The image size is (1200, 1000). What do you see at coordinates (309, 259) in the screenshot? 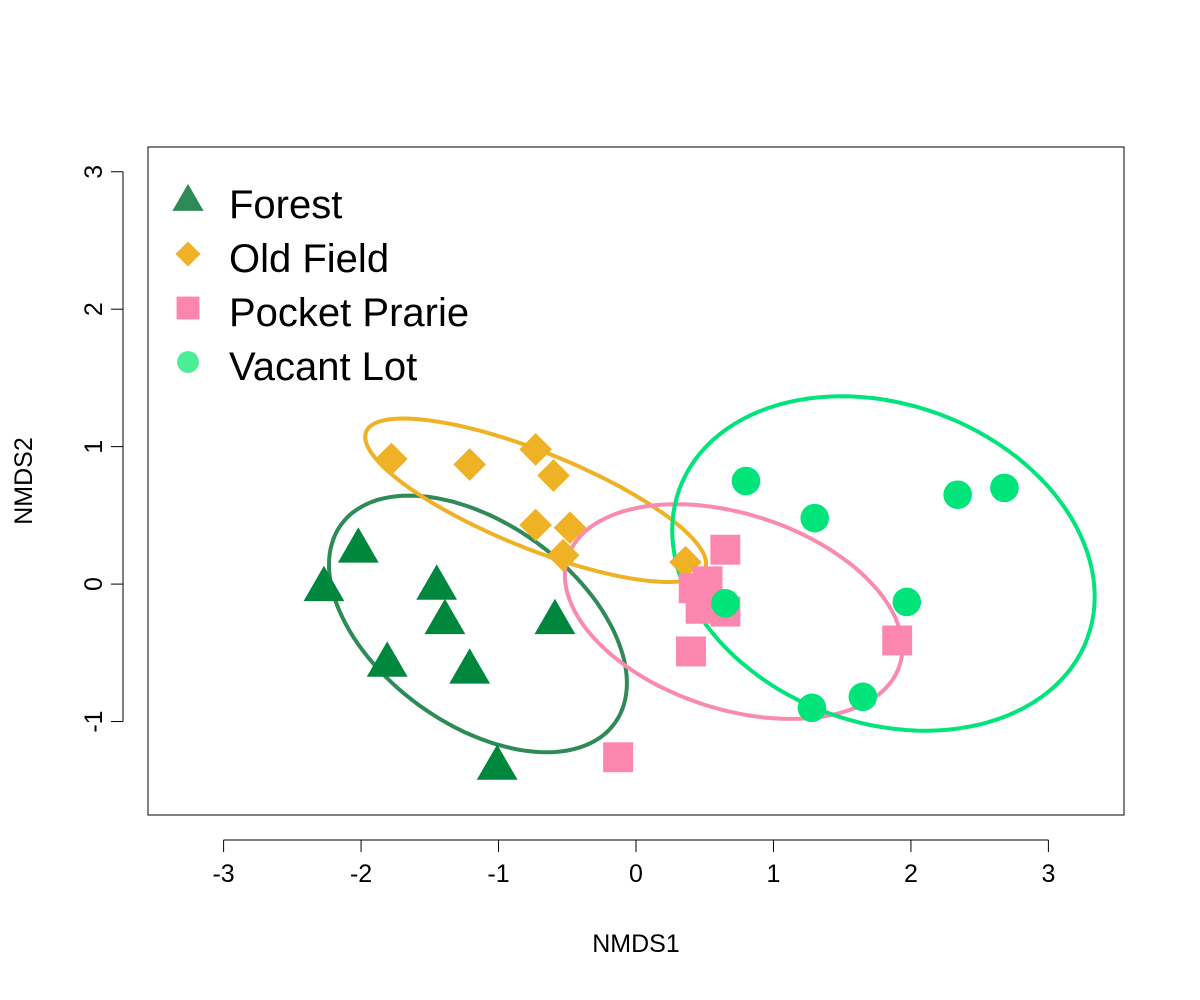
I see `legend-label-old-field: Old Field` at bounding box center [309, 259].